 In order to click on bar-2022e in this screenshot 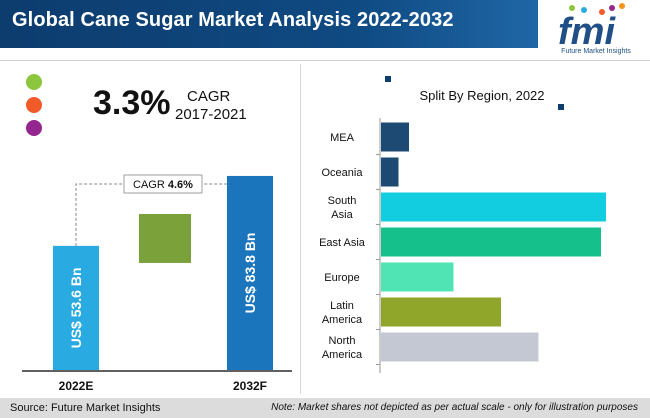, I will do `click(76, 307)`.